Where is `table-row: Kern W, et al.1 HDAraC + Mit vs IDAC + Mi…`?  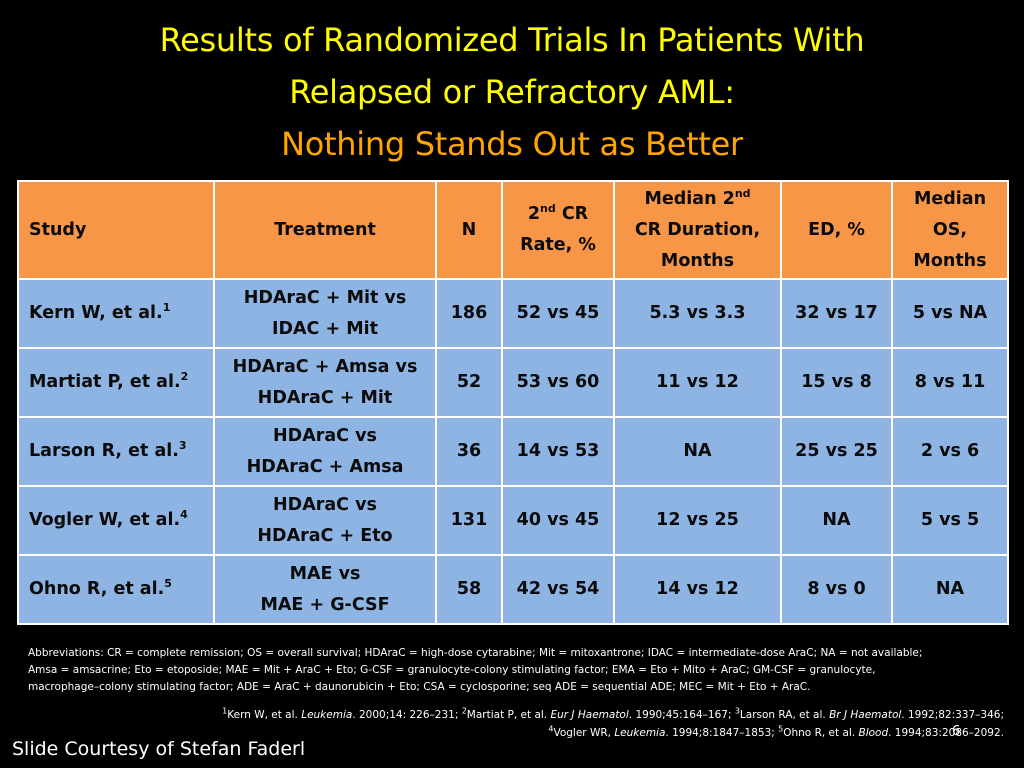 table-row: Kern W, et al.1 HDAraC + Mit vs IDAC + Mi… is located at coordinates (513, 313).